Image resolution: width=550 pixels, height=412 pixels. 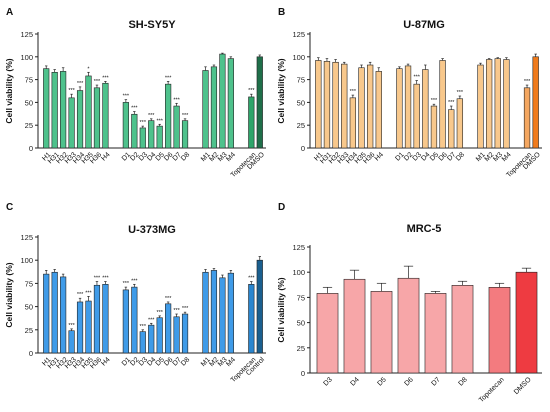 What do you see at coordinates (71, 123) in the screenshot?
I see `panel-a-bar-h33` at bounding box center [71, 123].